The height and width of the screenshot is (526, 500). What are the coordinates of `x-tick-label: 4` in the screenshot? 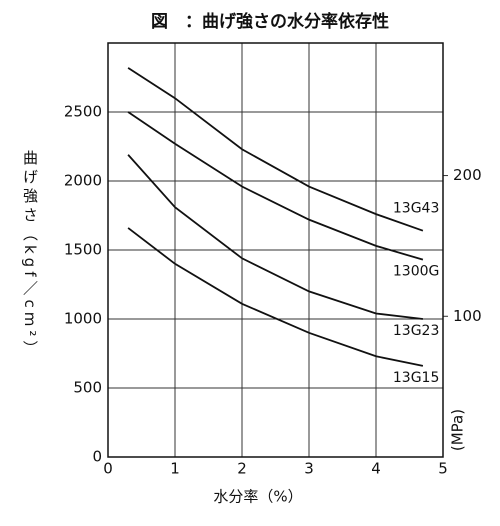 It's located at (376, 469).